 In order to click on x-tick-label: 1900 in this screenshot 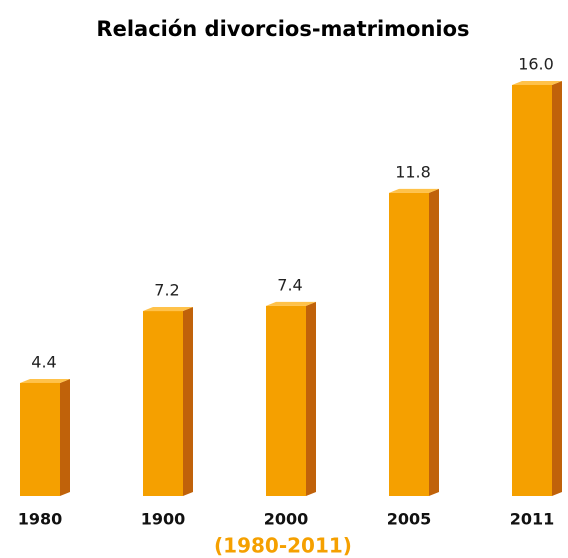, I will do `click(163, 519)`.